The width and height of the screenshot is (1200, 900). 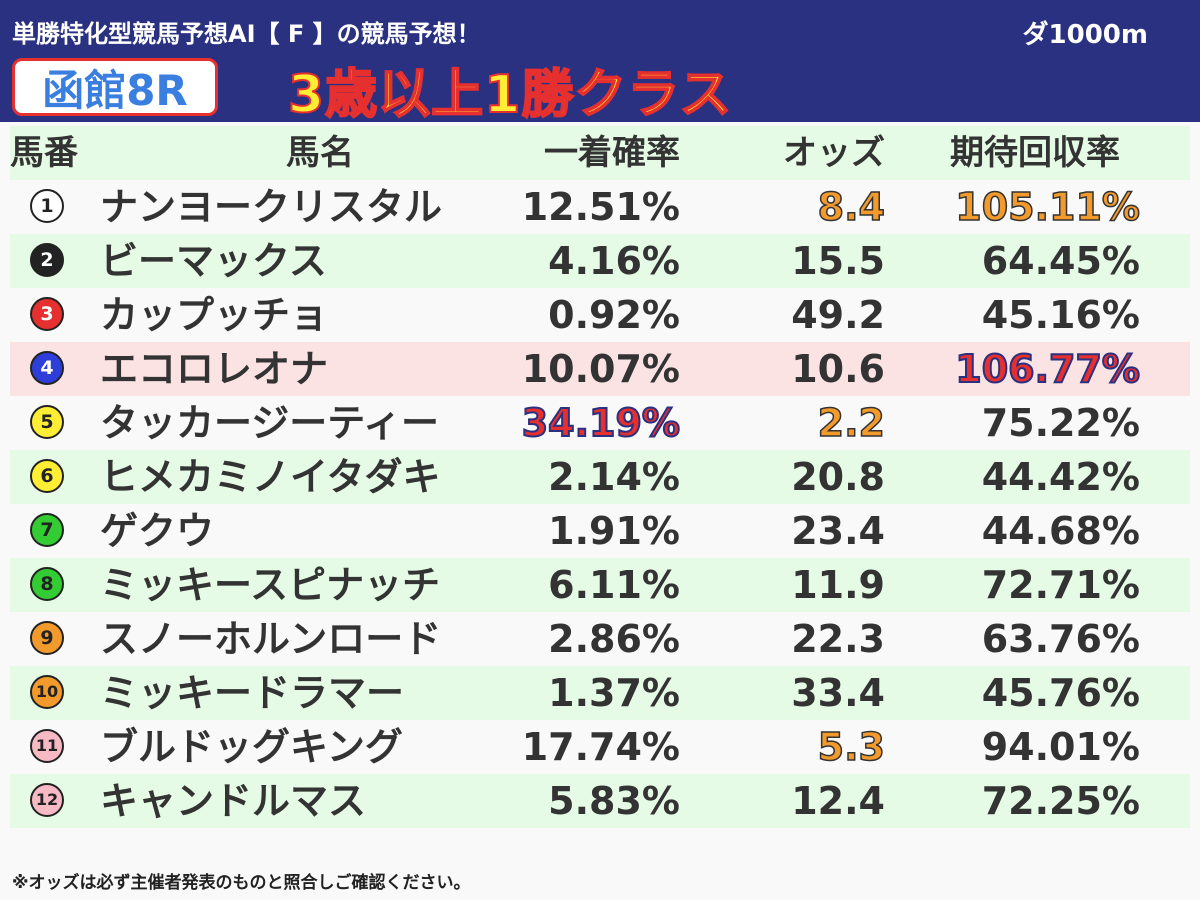 I want to click on horse-number-badge: 3, so click(x=47, y=314).